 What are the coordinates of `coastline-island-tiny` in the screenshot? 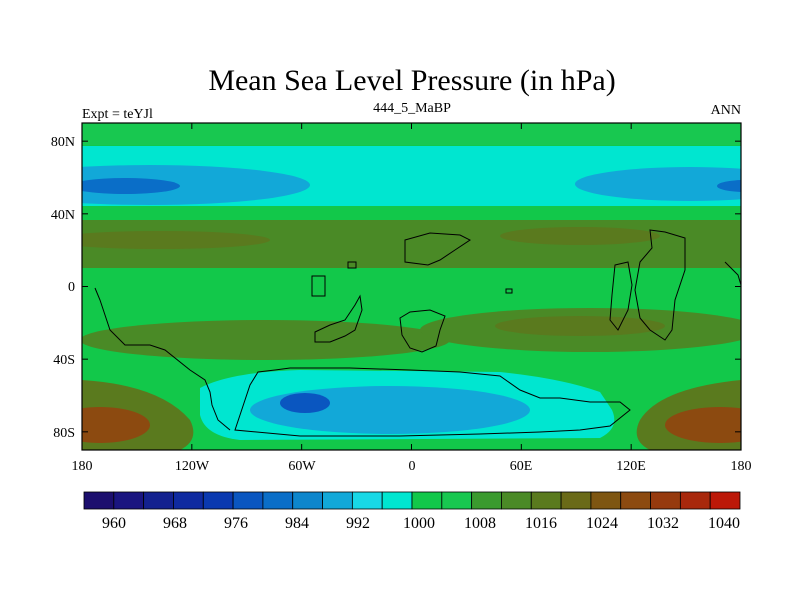 It's located at (509, 291).